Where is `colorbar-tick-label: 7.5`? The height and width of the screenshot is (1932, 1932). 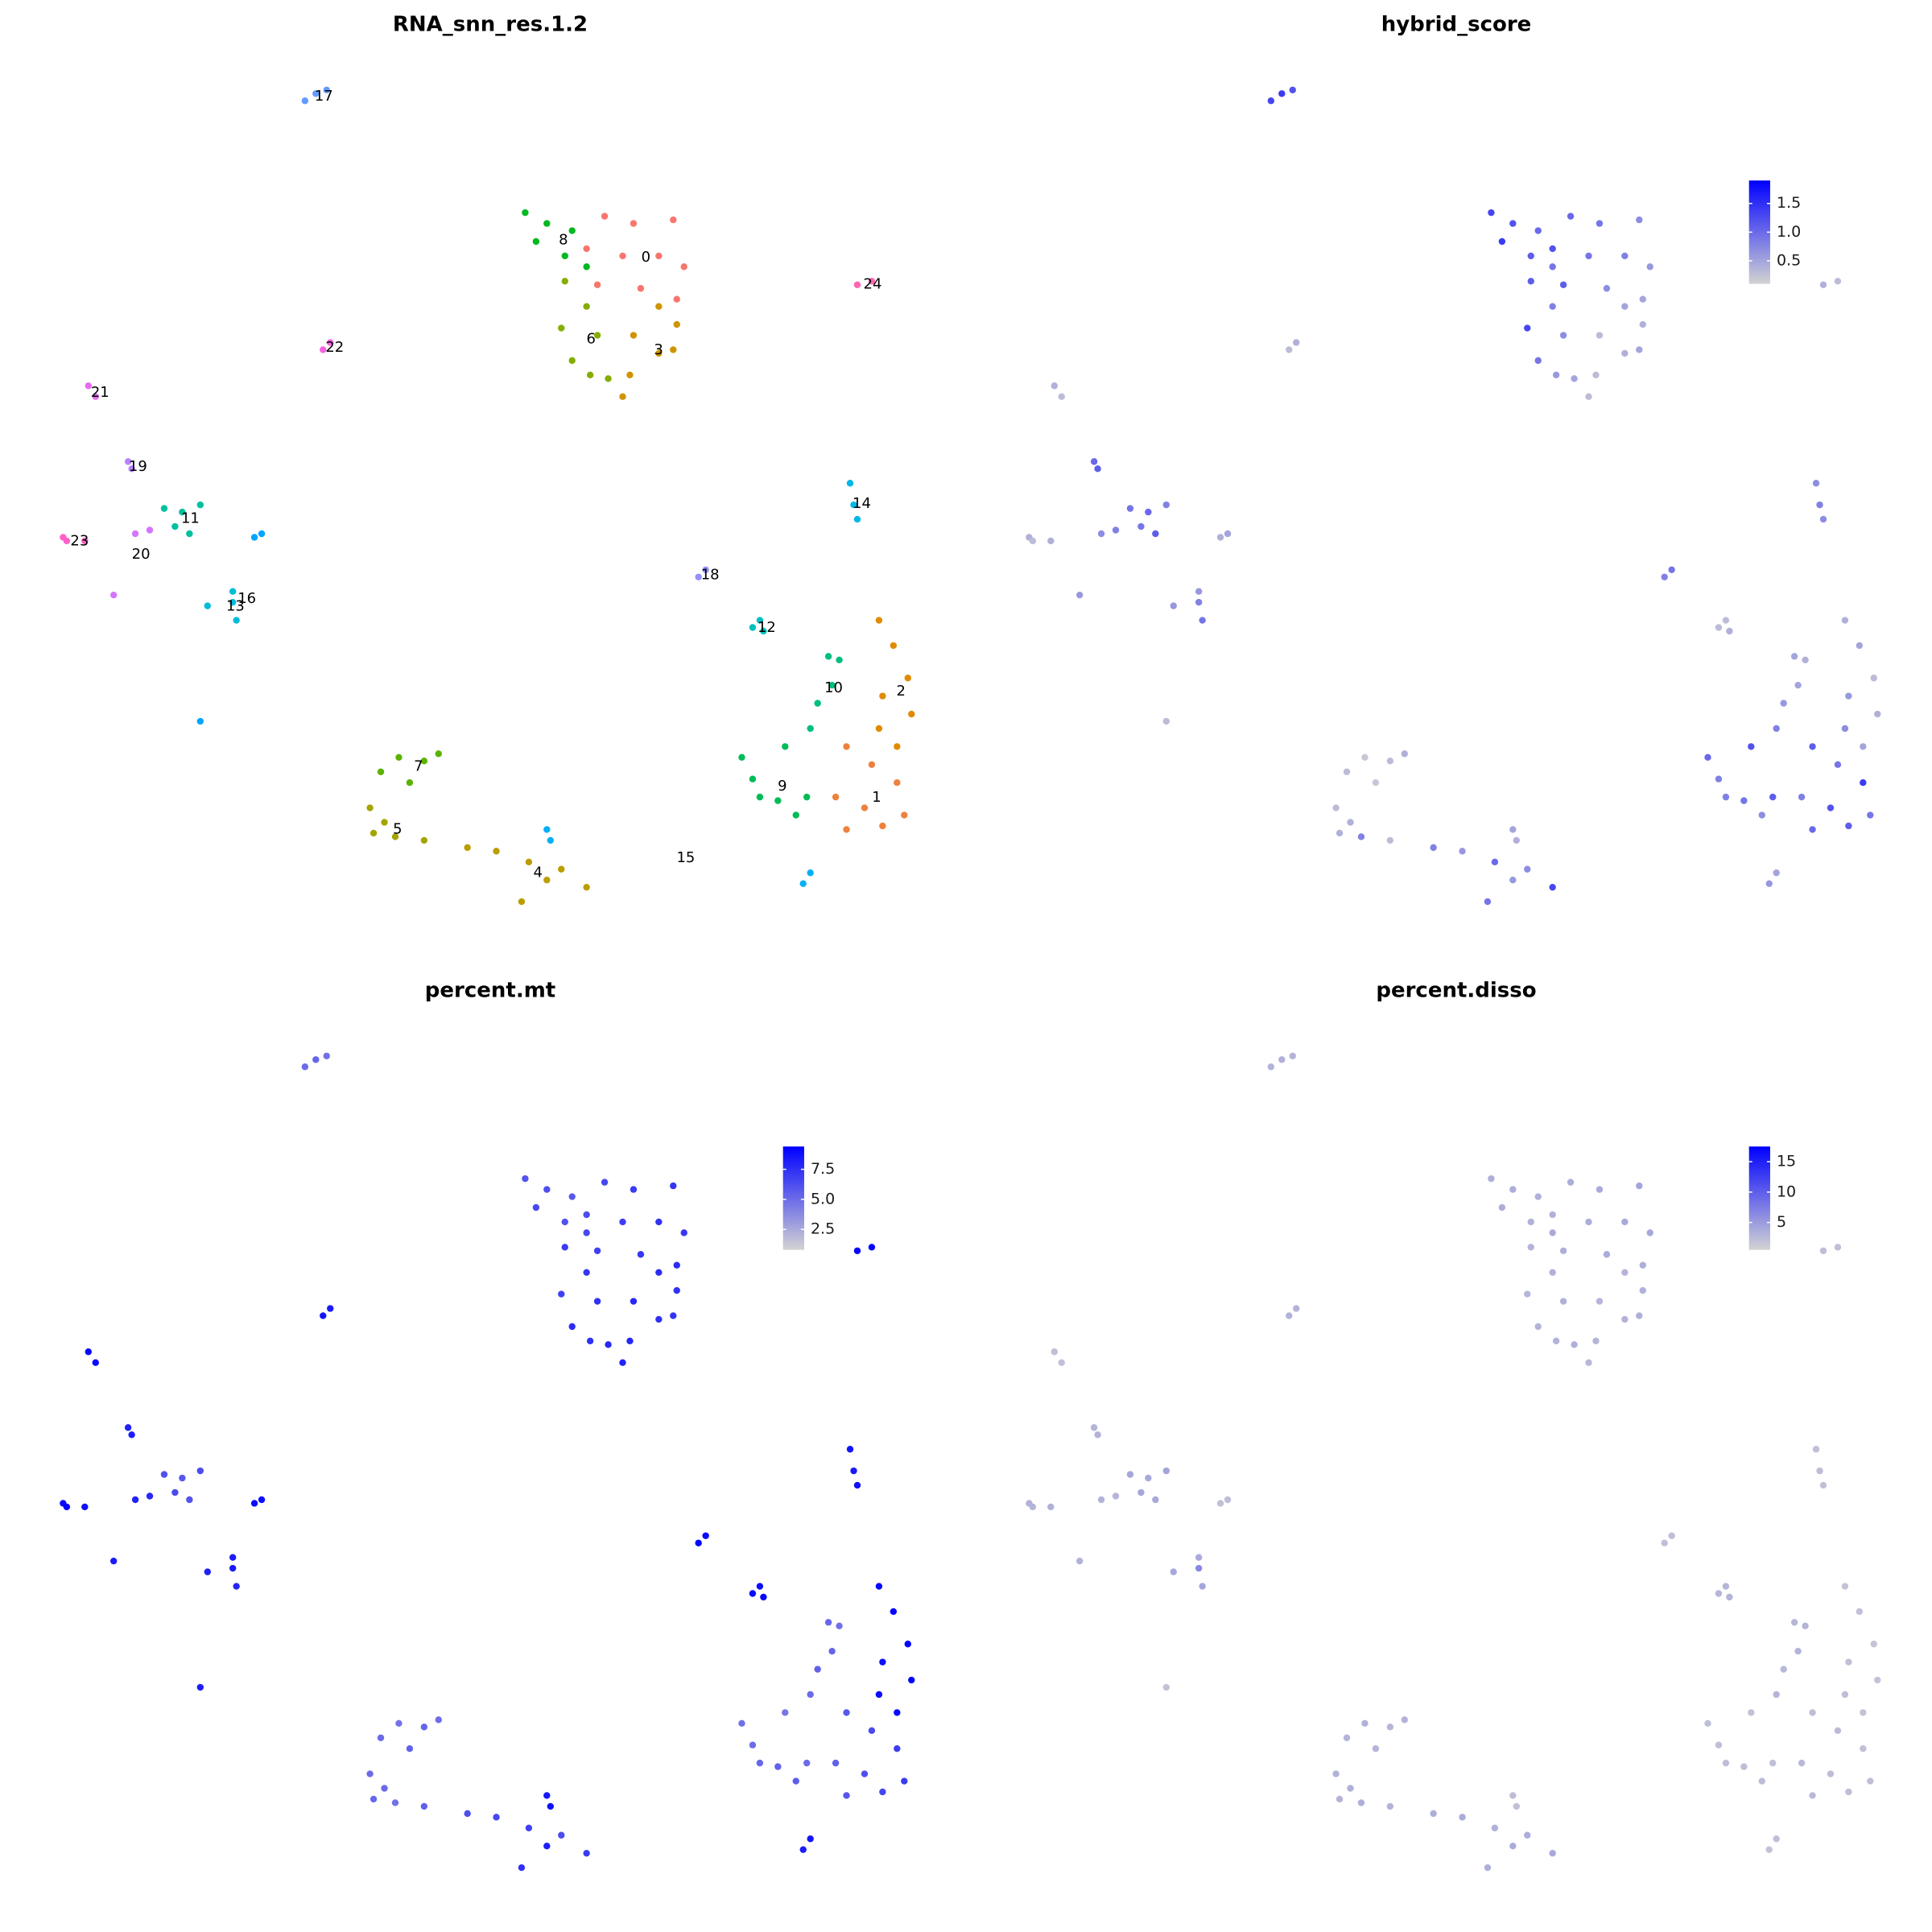 colorbar-tick-label: 7.5 is located at coordinates (823, 1169).